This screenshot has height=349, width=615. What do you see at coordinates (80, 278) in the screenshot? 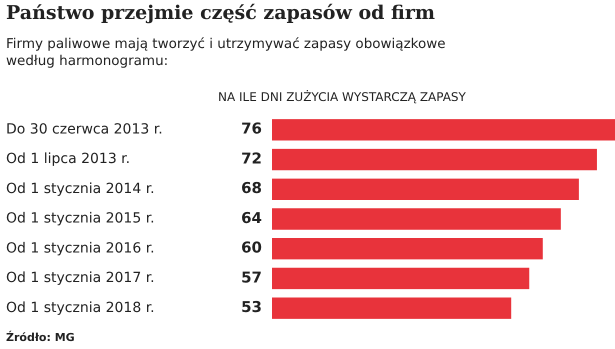
I see `y-tick-label: Od 1 stycznia 2017 r.` at bounding box center [80, 278].